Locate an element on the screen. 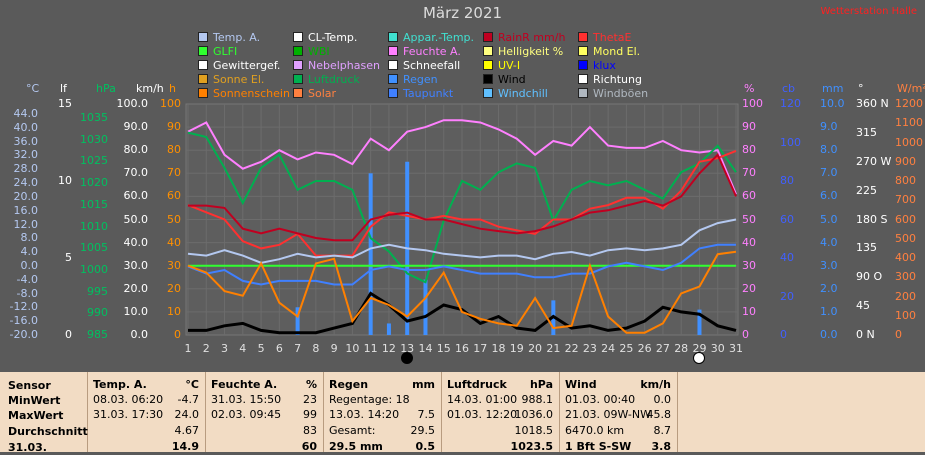 The image size is (925, 455). stats-value: 23 is located at coordinates (310, 399).